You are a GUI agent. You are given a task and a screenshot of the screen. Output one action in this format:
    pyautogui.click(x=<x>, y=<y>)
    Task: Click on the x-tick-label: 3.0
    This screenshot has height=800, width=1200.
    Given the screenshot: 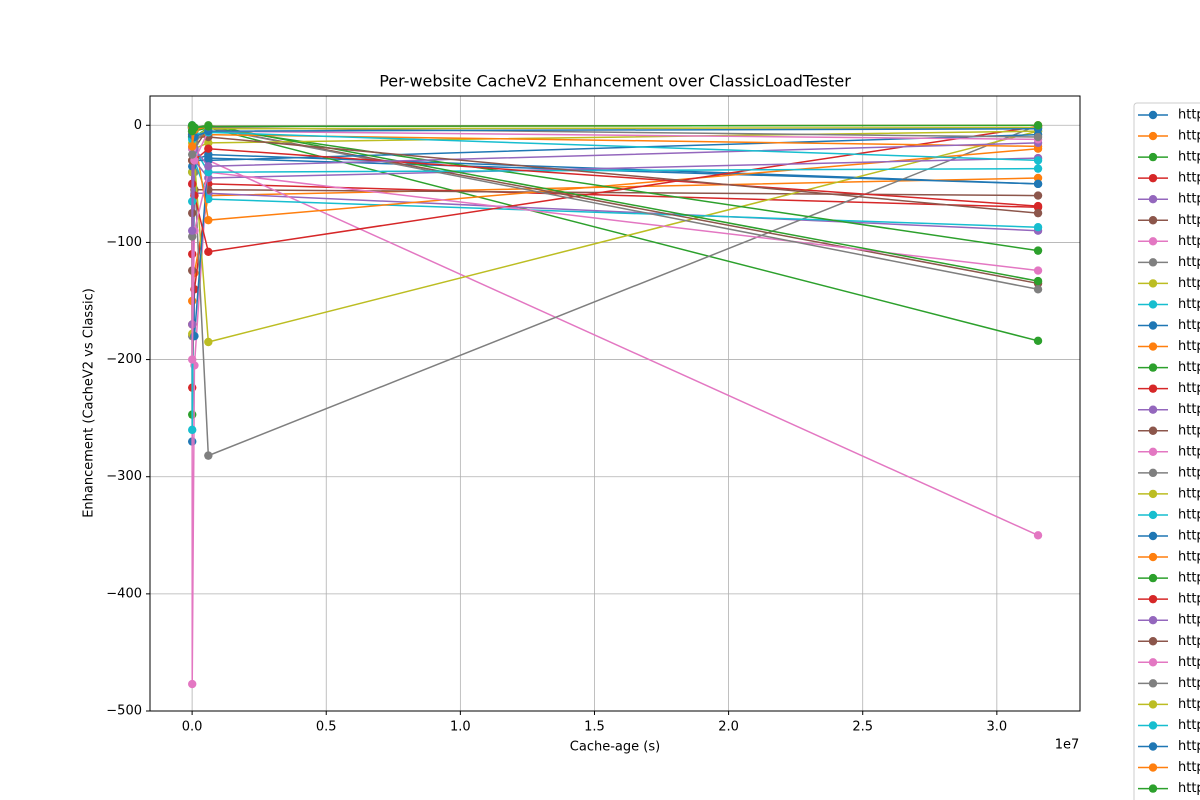 What is the action you would take?
    pyautogui.click(x=997, y=727)
    